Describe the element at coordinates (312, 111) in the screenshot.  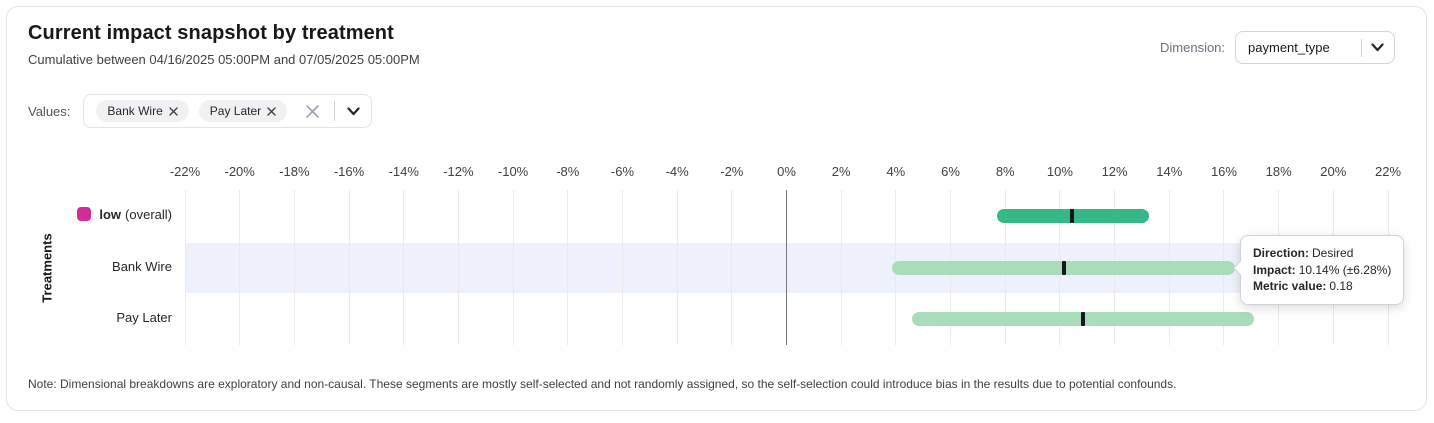
I see `clear-all-x-icon` at that location.